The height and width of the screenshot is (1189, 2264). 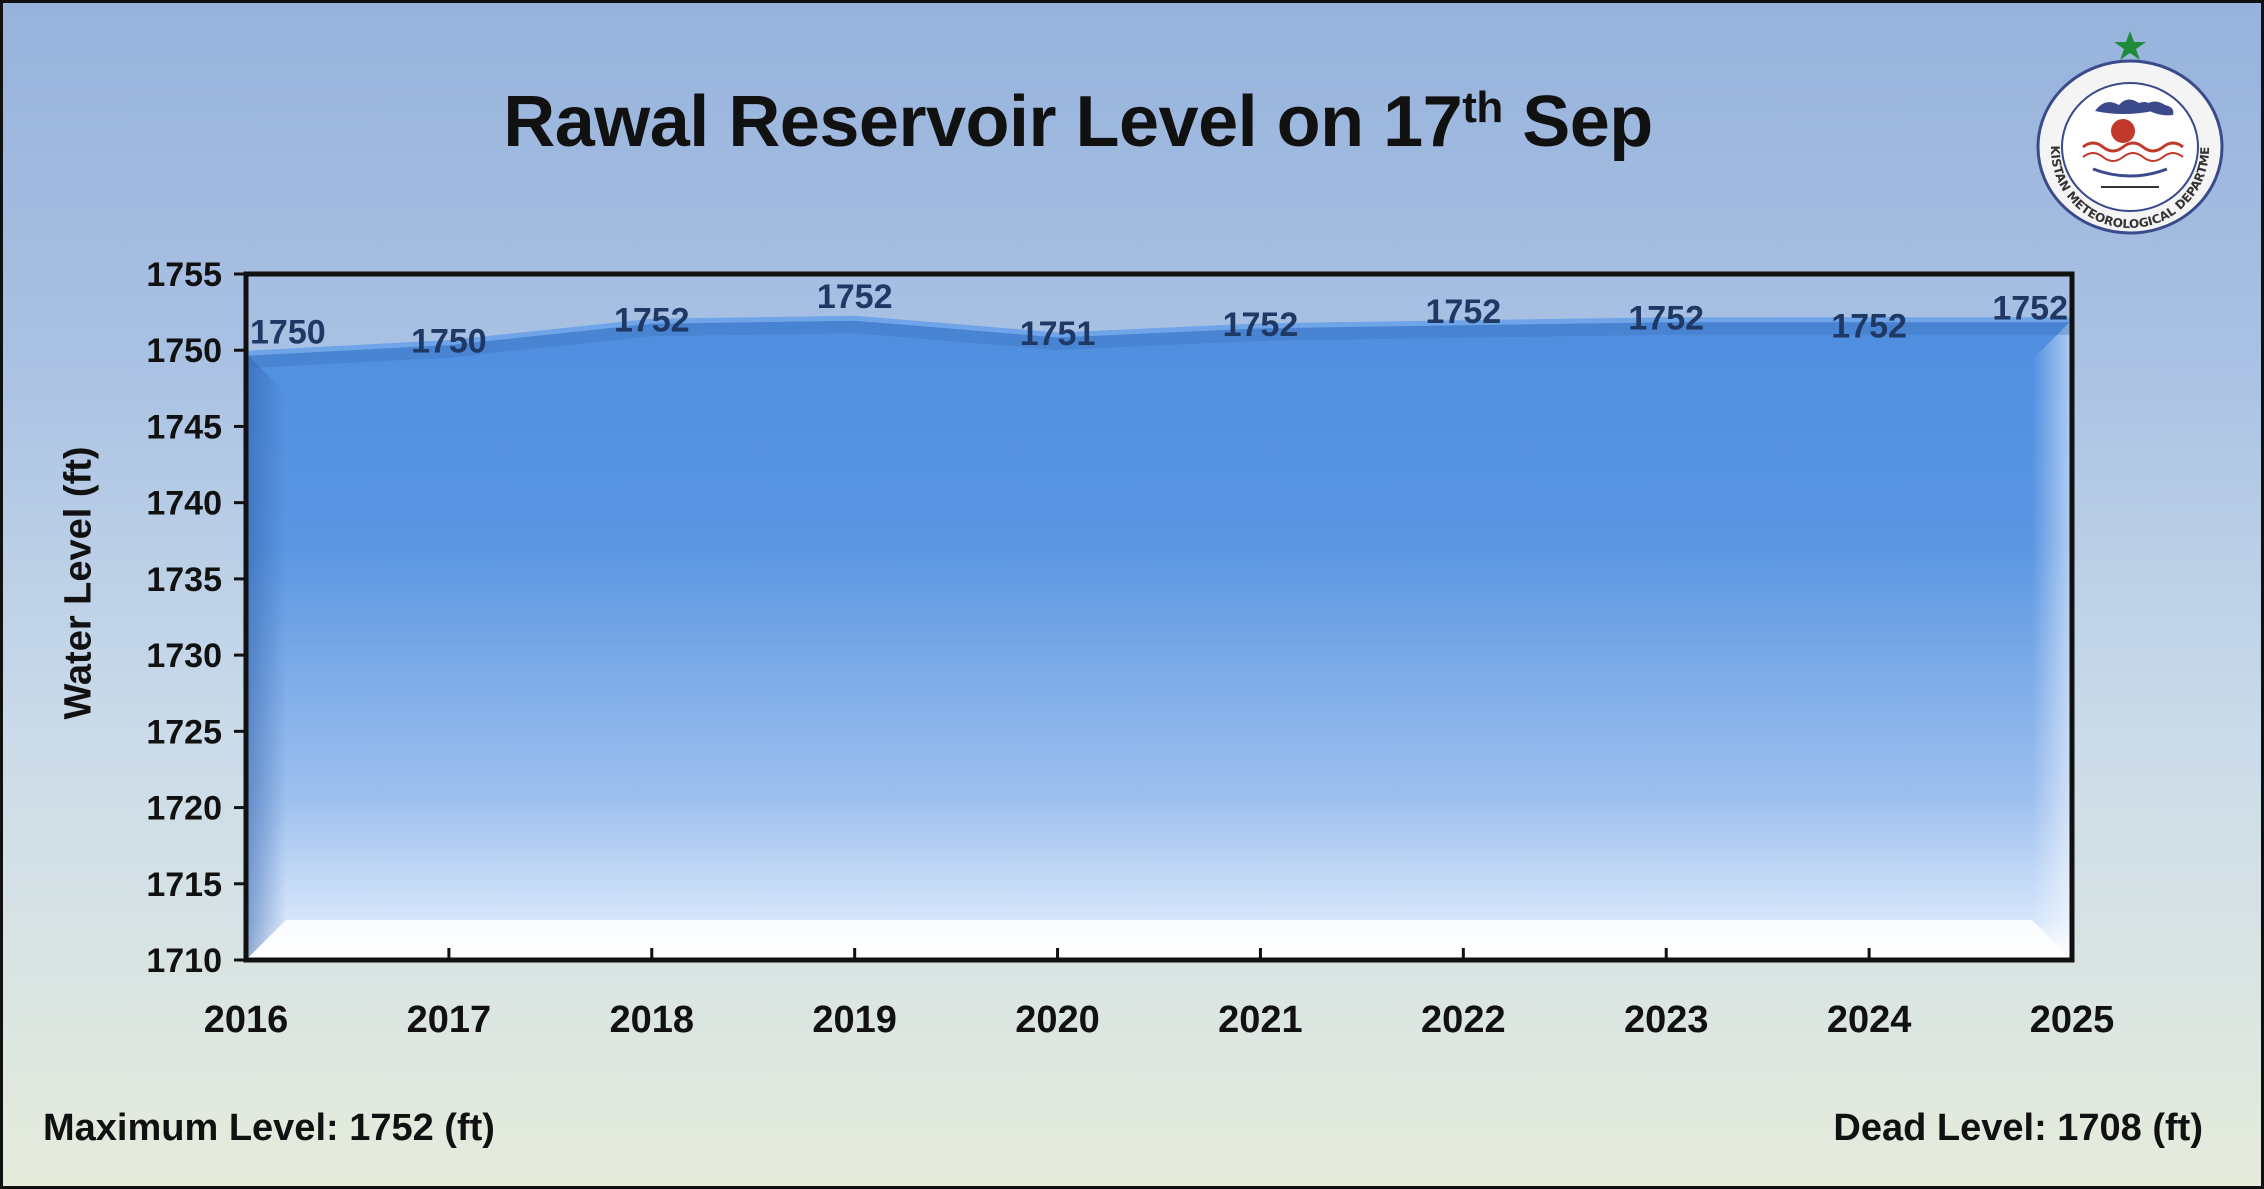 I want to click on y-tick-label: 1740, so click(x=184, y=504).